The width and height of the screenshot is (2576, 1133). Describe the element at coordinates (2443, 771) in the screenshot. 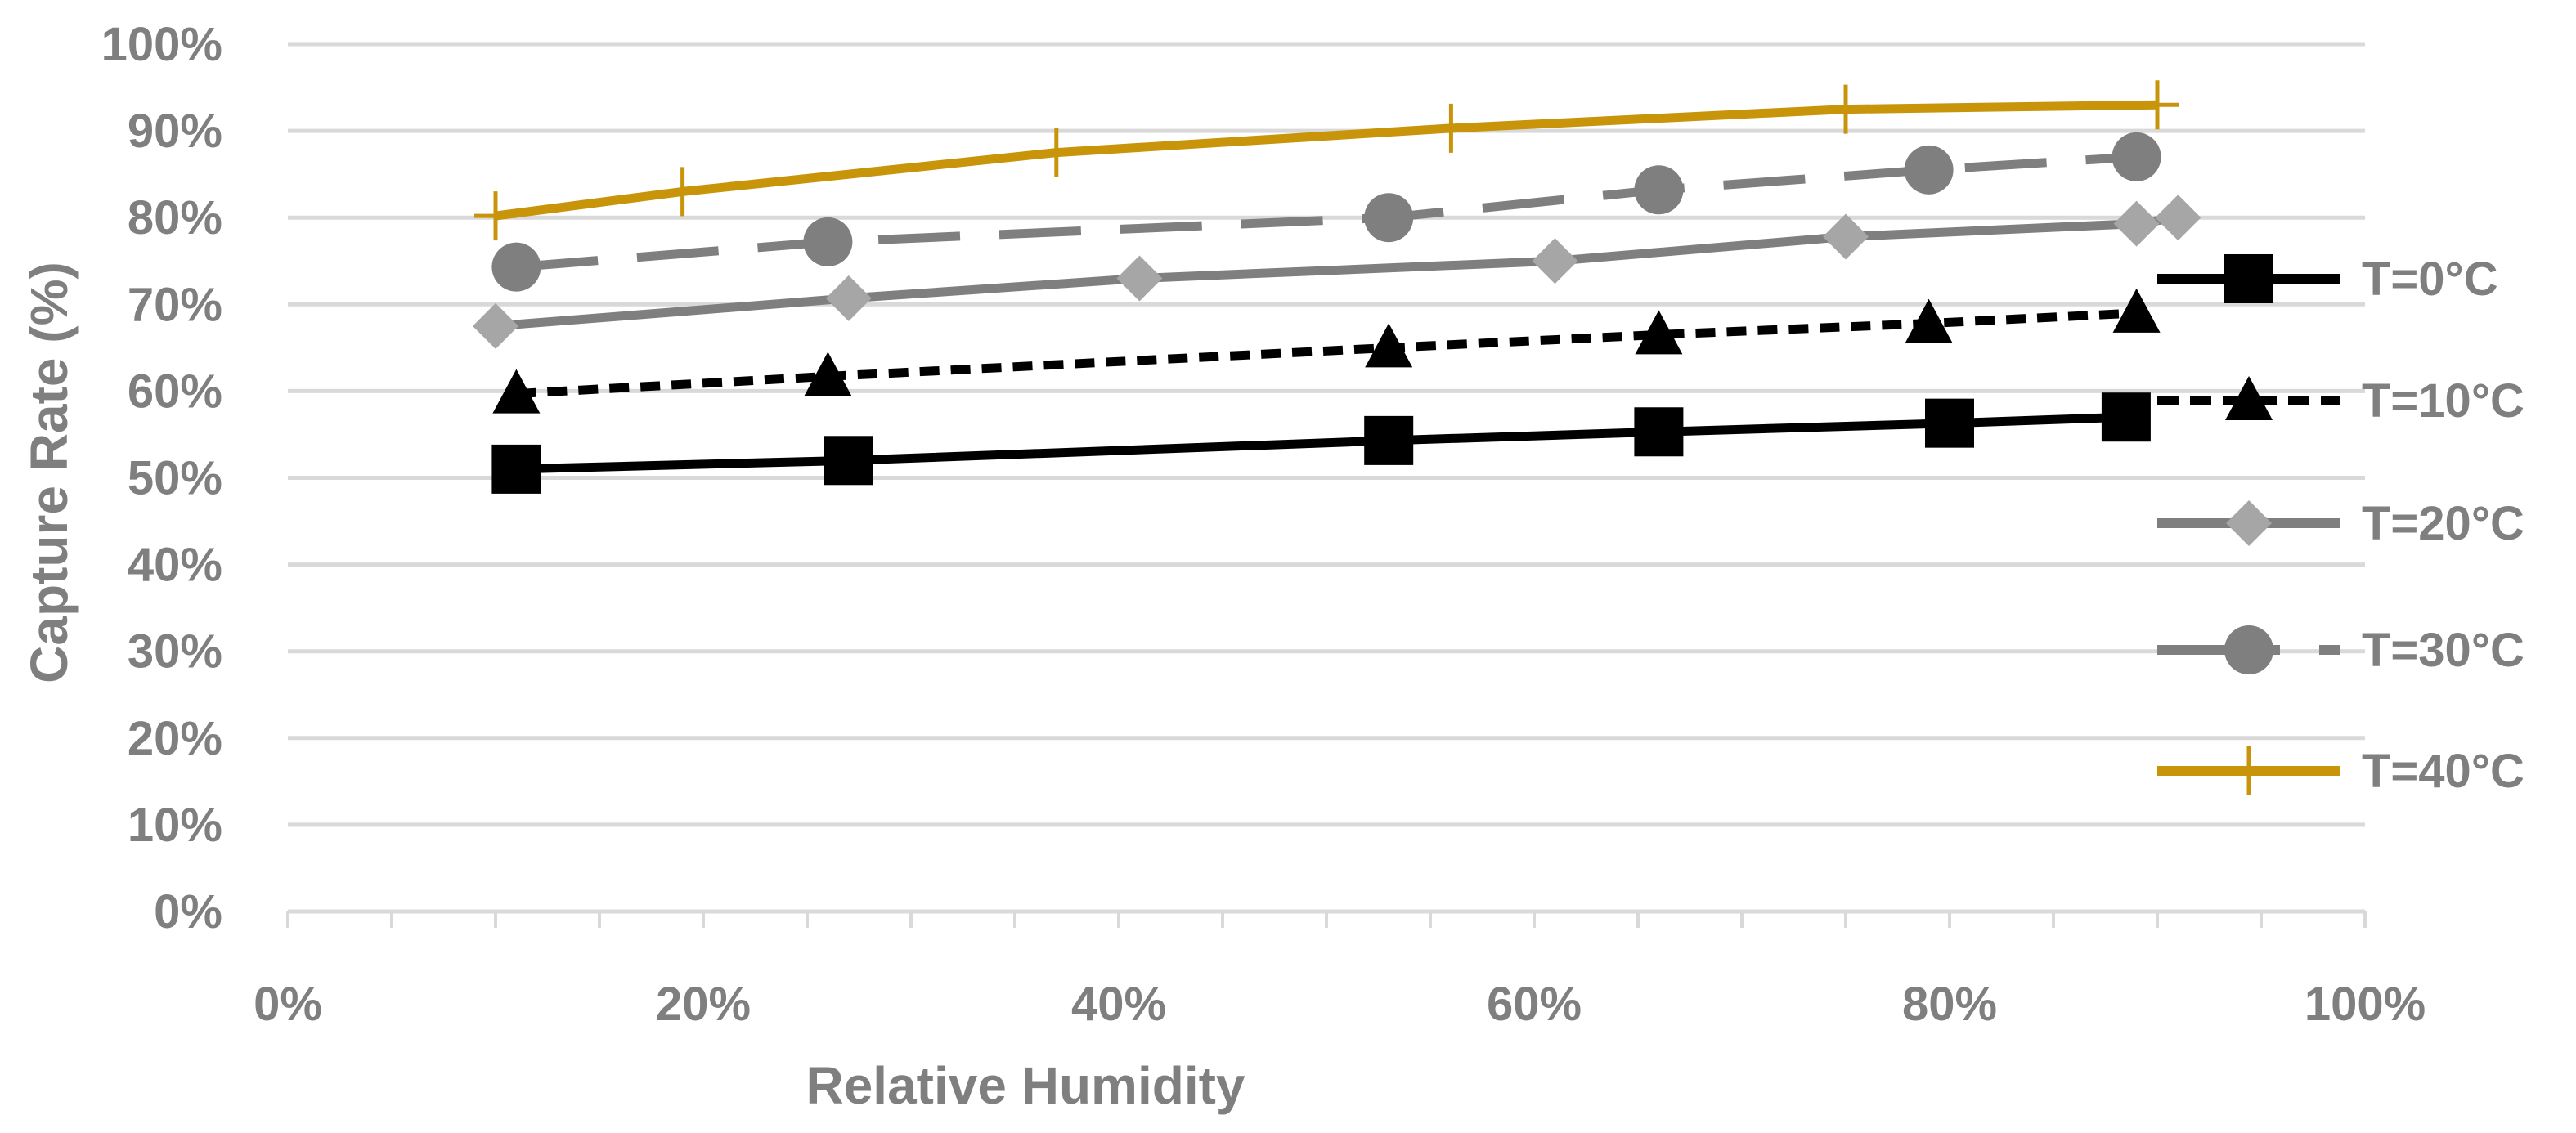

I see `legend-label: T=40°C` at that location.